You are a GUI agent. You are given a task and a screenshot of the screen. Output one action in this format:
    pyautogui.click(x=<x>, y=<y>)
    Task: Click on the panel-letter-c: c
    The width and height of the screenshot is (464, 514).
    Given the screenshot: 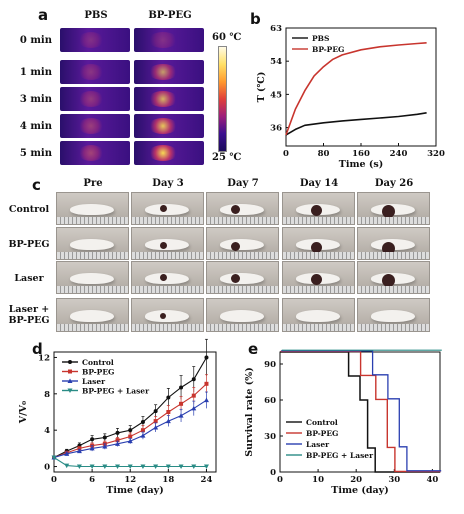 What is the action you would take?
    pyautogui.click(x=36, y=185)
    